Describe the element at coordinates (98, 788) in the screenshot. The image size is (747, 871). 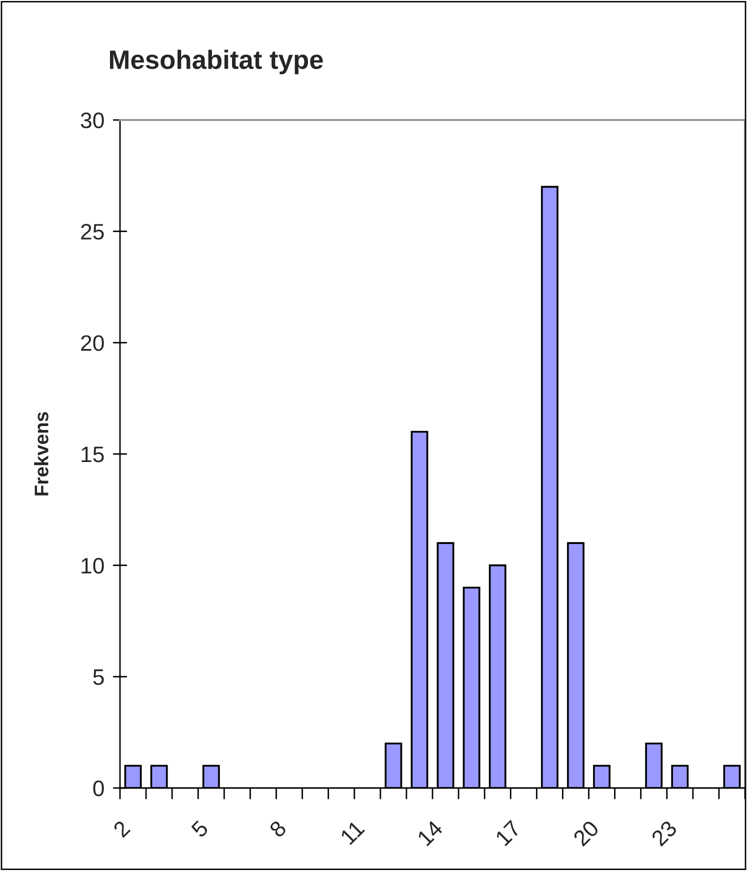
I see `y-tick-label: 0` at that location.